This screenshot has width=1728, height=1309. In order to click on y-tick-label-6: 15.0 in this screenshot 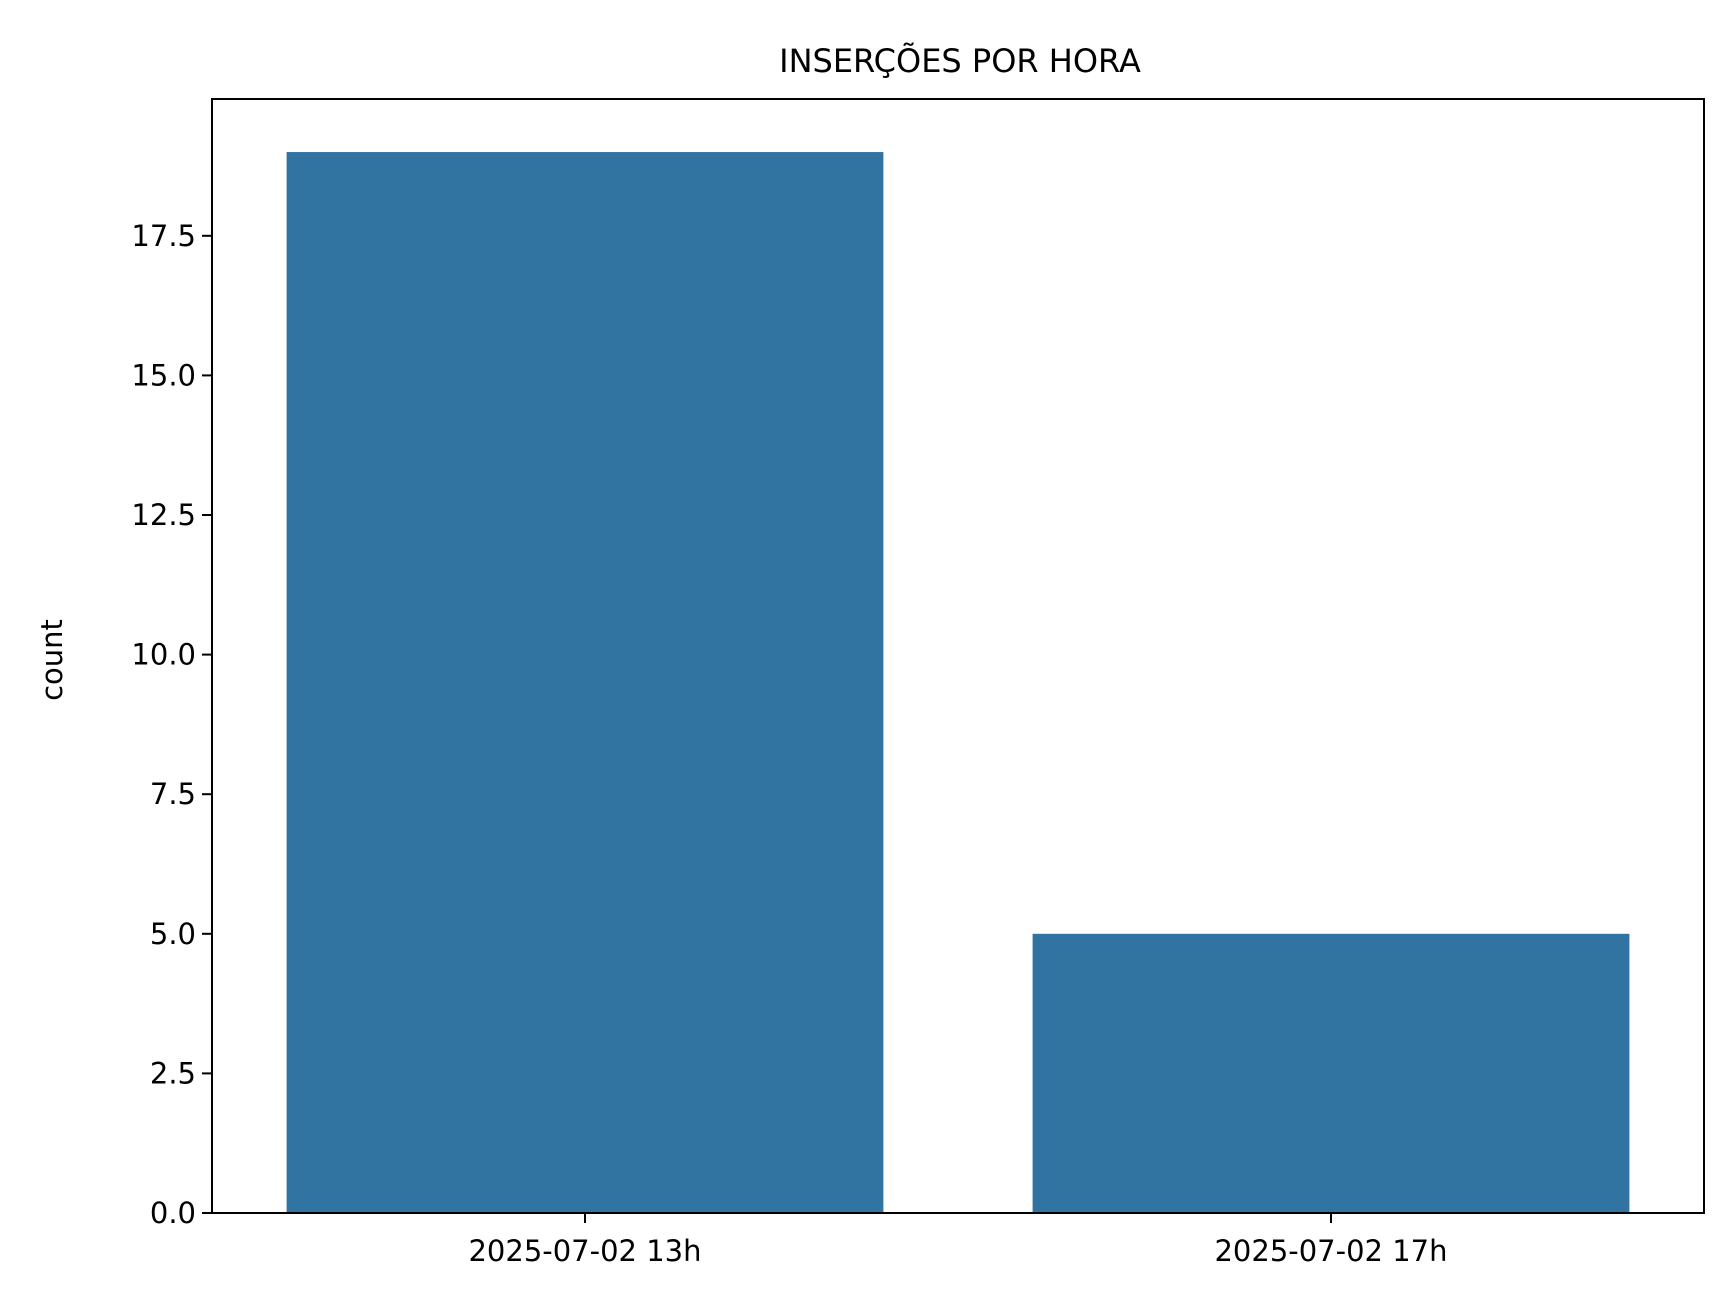, I will do `click(163, 375)`.